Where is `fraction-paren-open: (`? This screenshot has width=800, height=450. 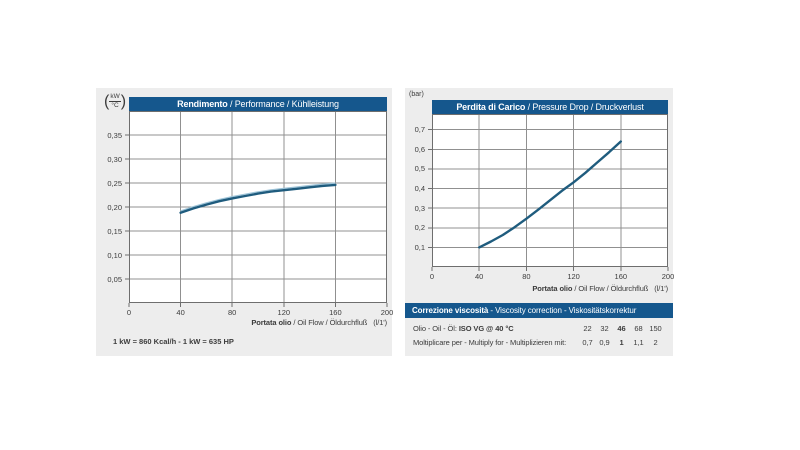 fraction-paren-open: ( is located at coordinates (107, 101).